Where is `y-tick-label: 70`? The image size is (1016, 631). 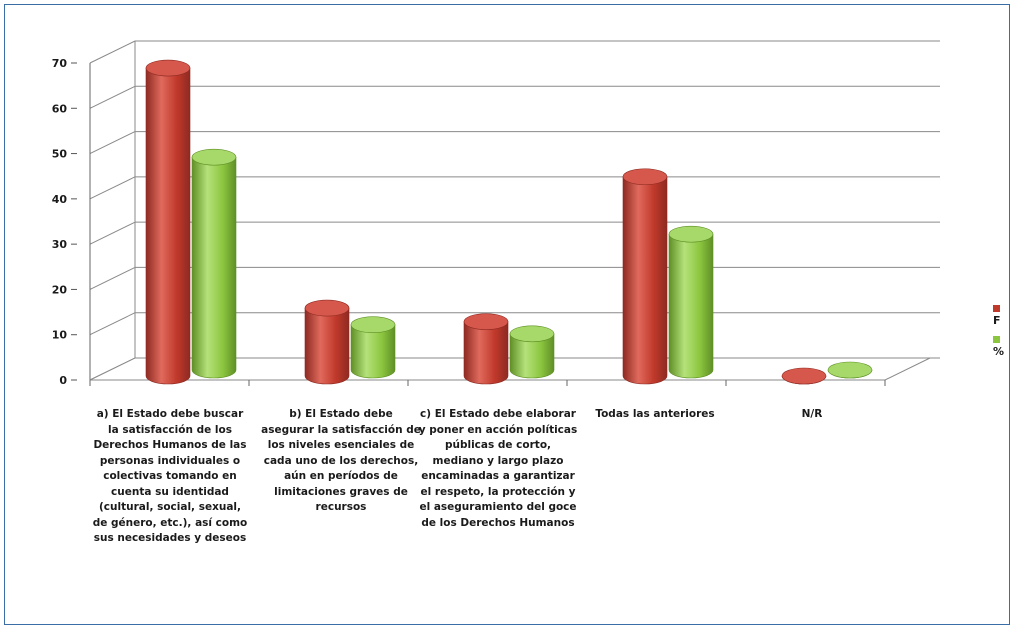
y-tick-label: 70 is located at coordinates (60, 63).